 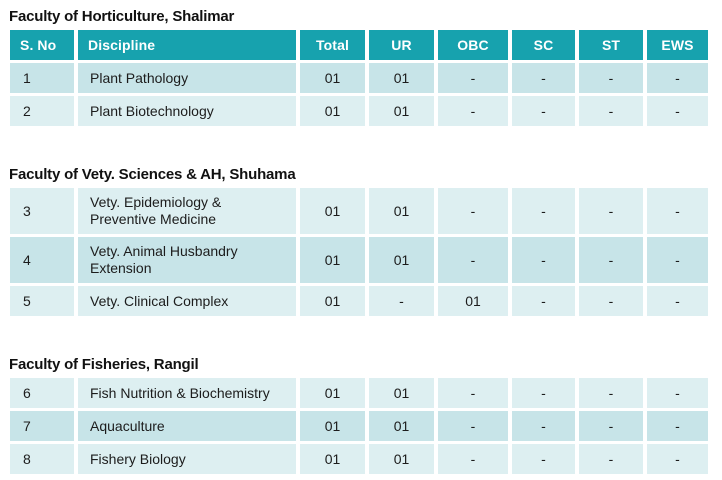 I want to click on column-header-obc: OBC, so click(x=473, y=45).